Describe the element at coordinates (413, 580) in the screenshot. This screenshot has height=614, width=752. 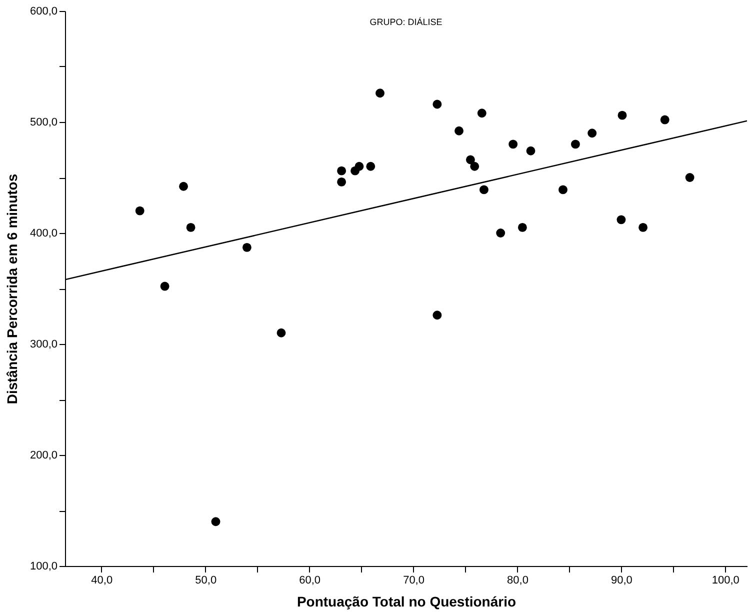
I see `x-tick-label: 70,0` at that location.